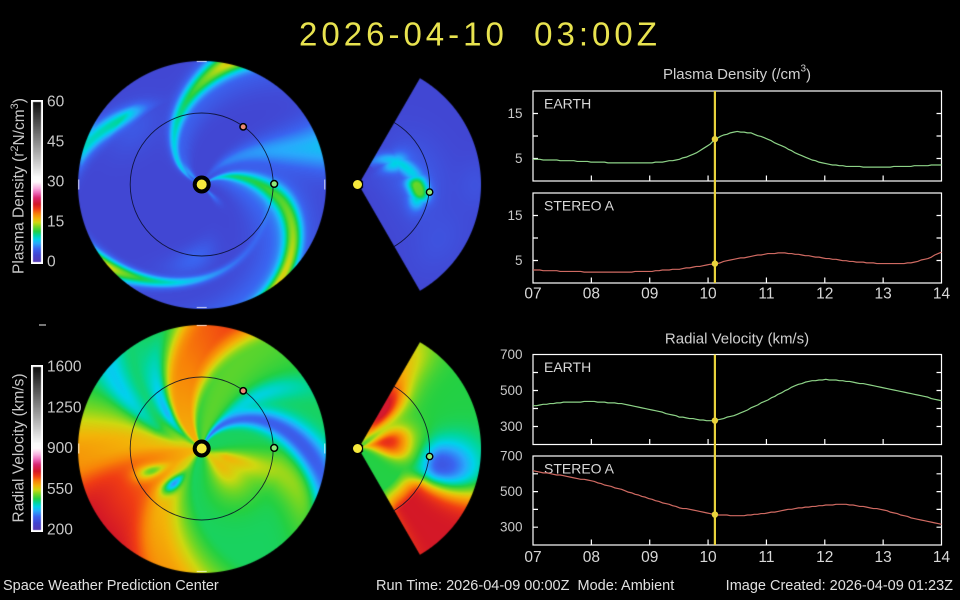  Describe the element at coordinates (18, 186) in the screenshot. I see `svg-text: Plasma Density (r2N/cm3)` at that location.